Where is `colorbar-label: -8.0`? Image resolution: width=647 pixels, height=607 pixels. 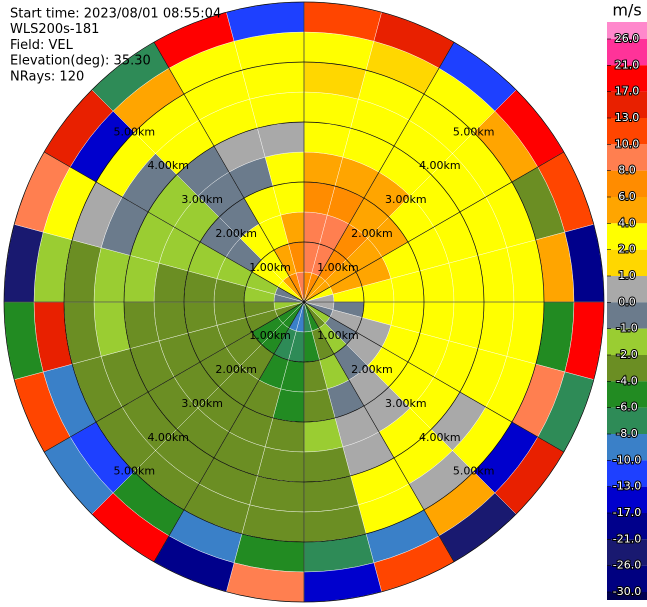 colorbar-label: -8.0 is located at coordinates (626, 433).